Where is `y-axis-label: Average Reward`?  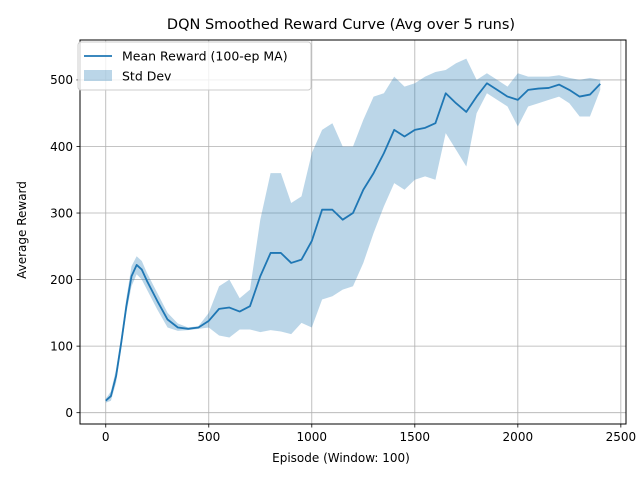 y-axis-label: Average Reward is located at coordinates (22, 230).